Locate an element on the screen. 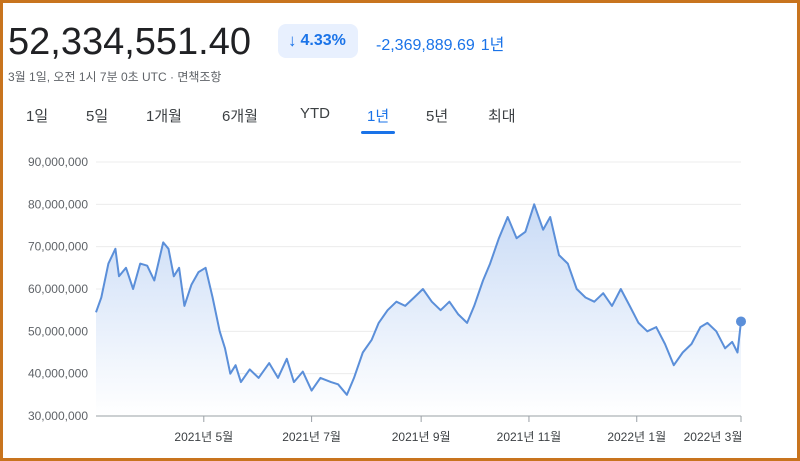 This screenshot has width=800, height=461. tab-5y: 5년 is located at coordinates (437, 116).